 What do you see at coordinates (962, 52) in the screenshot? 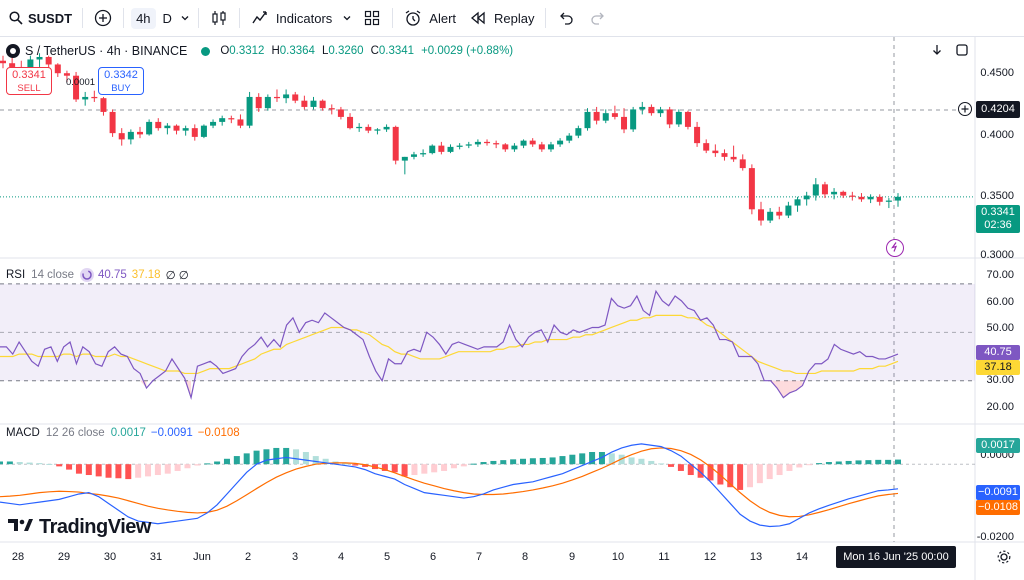
I see `fullscreen-button` at bounding box center [962, 52].